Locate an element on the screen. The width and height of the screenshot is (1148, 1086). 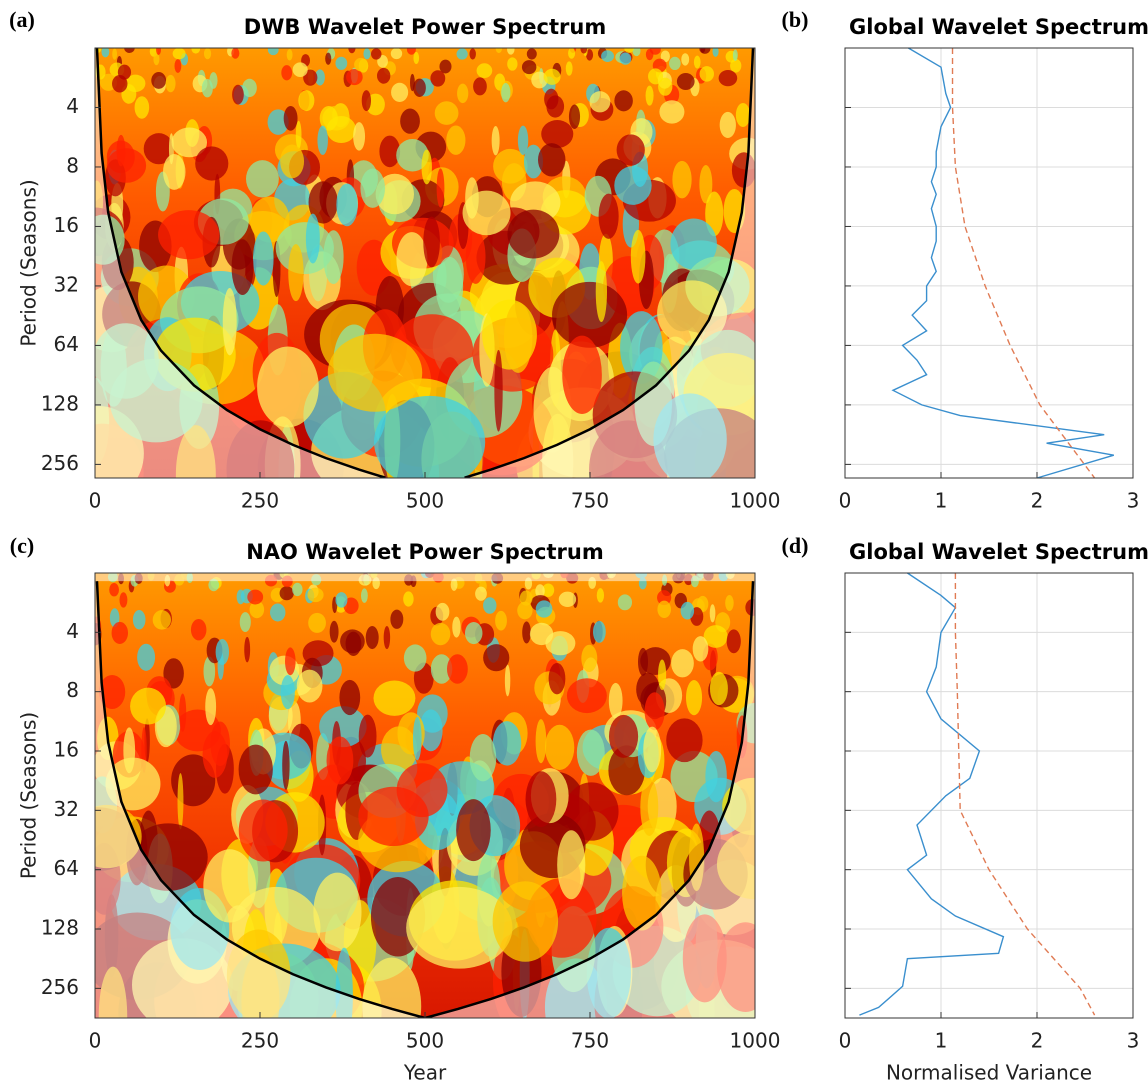
spectrum-line is located at coordinates (1025, 794).